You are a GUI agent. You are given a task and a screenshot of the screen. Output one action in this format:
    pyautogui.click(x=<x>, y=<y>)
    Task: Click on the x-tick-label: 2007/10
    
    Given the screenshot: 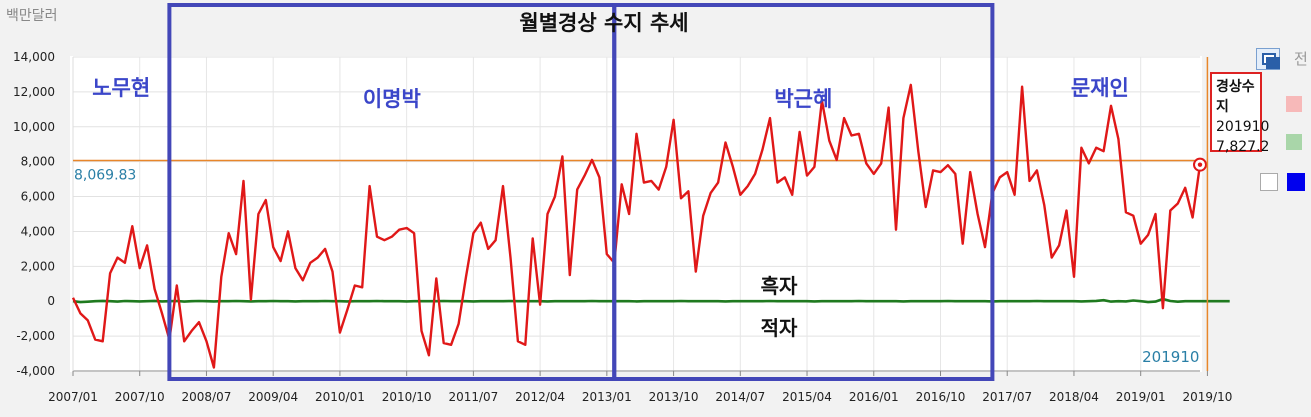 What is the action you would take?
    pyautogui.click(x=140, y=397)
    